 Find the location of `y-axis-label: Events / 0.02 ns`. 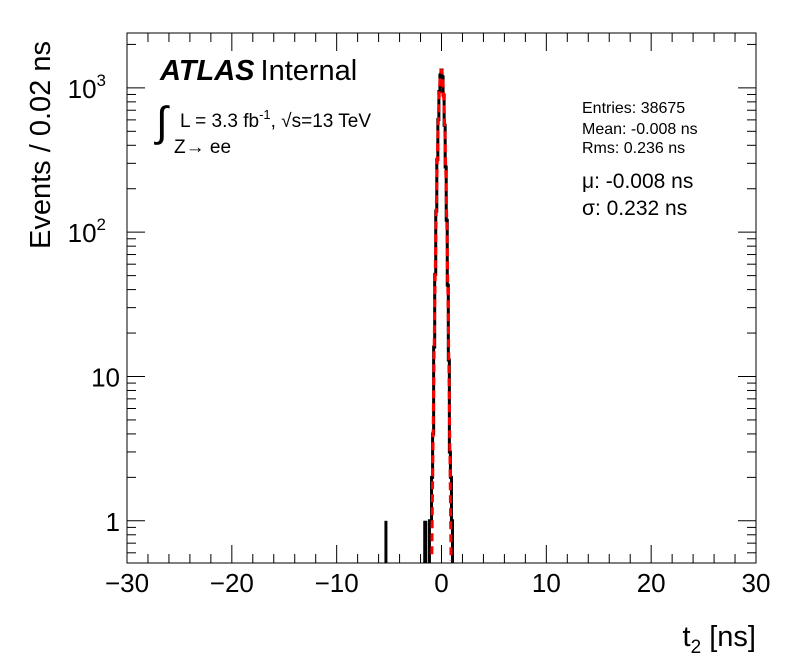

y-axis-label: Events / 0.02 ns is located at coordinates (41, 145).